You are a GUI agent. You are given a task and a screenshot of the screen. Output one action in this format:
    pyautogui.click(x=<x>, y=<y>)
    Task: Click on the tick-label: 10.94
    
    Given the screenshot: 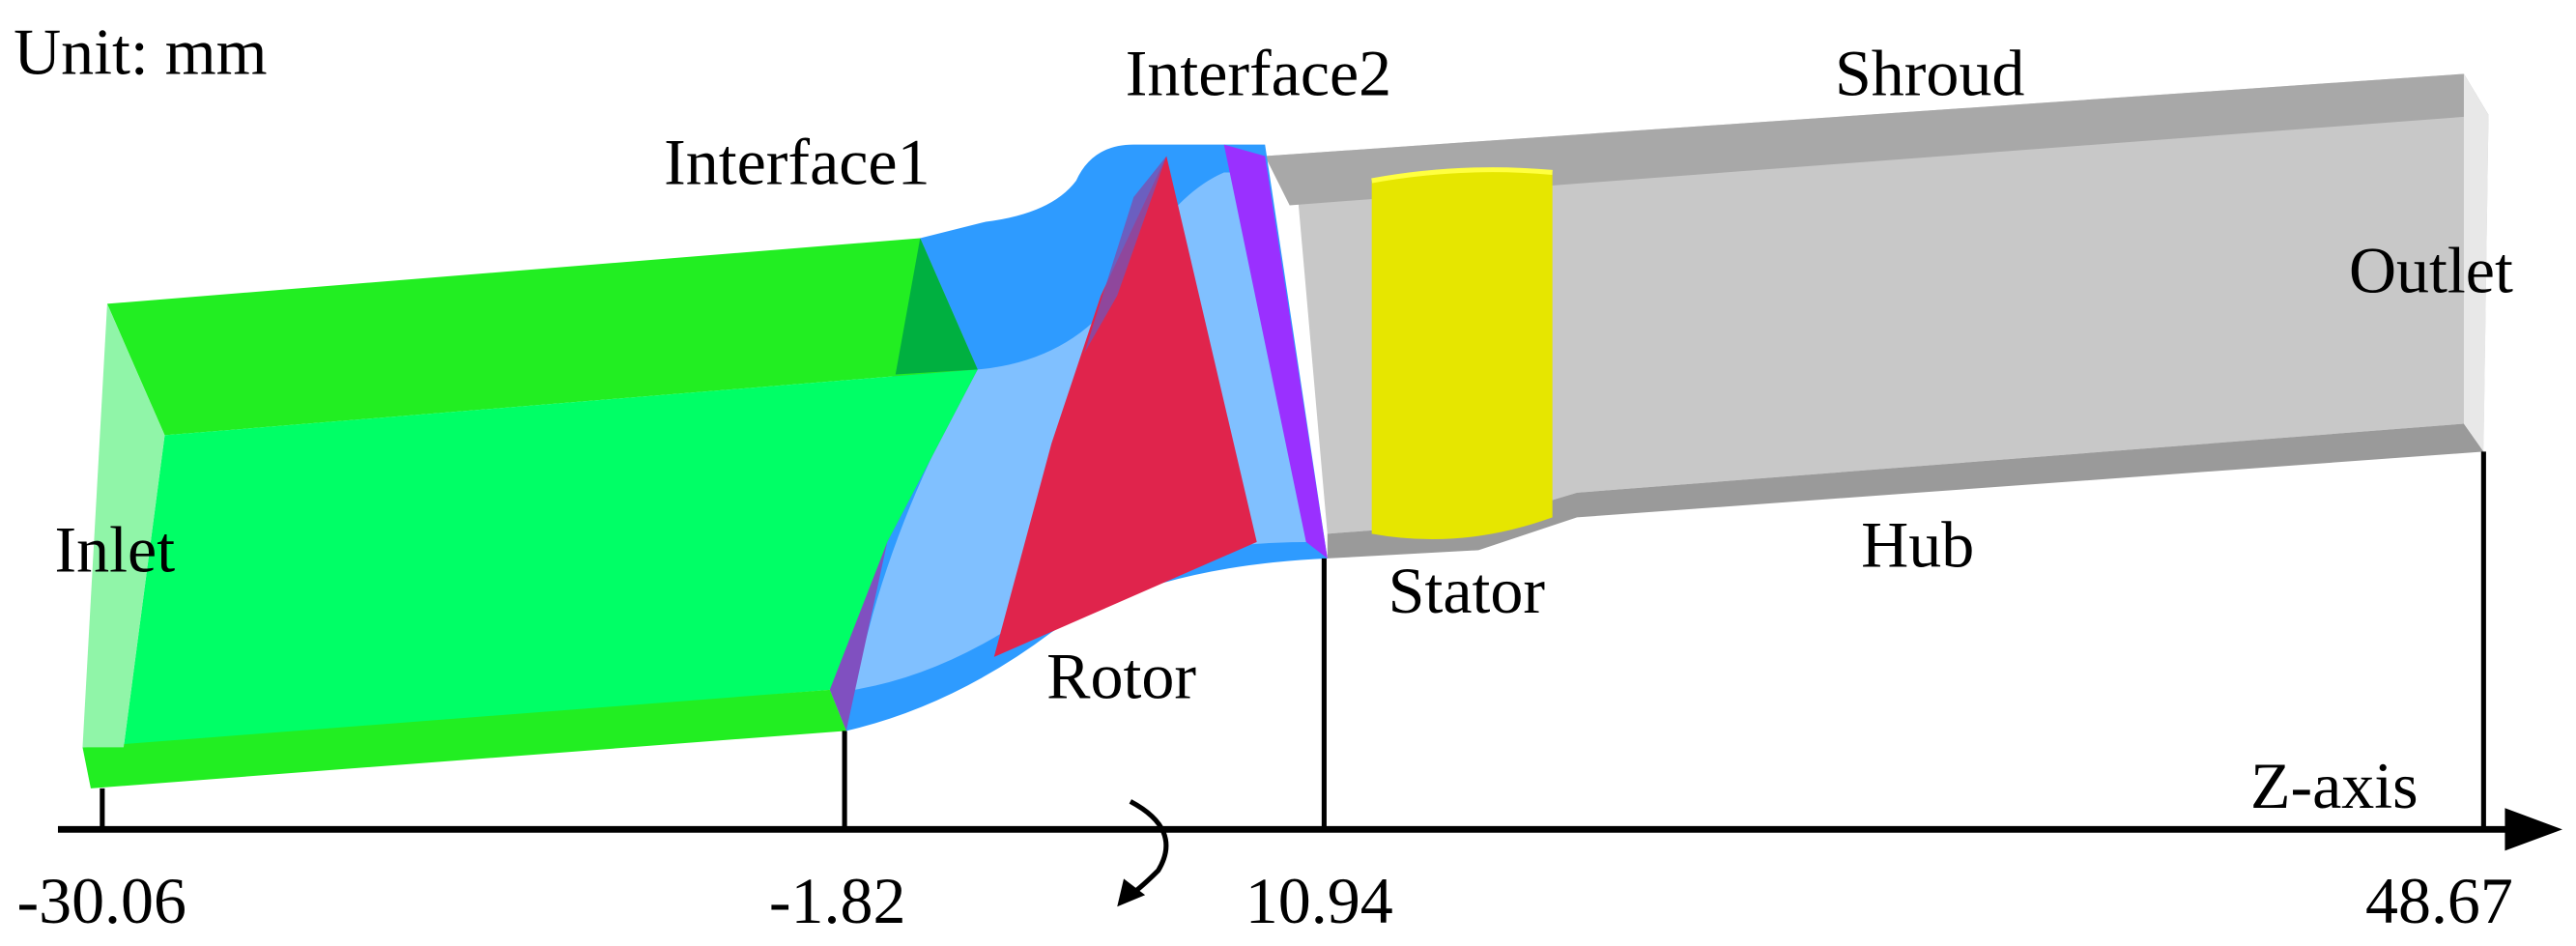 What is the action you would take?
    pyautogui.click(x=1319, y=901)
    